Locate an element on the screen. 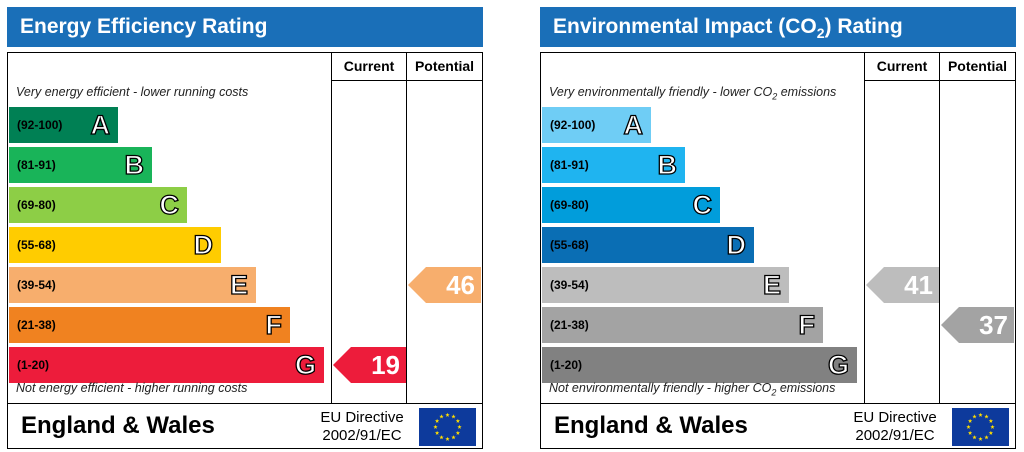  panel-title: Energy Efficiency Rating is located at coordinates (245, 27).